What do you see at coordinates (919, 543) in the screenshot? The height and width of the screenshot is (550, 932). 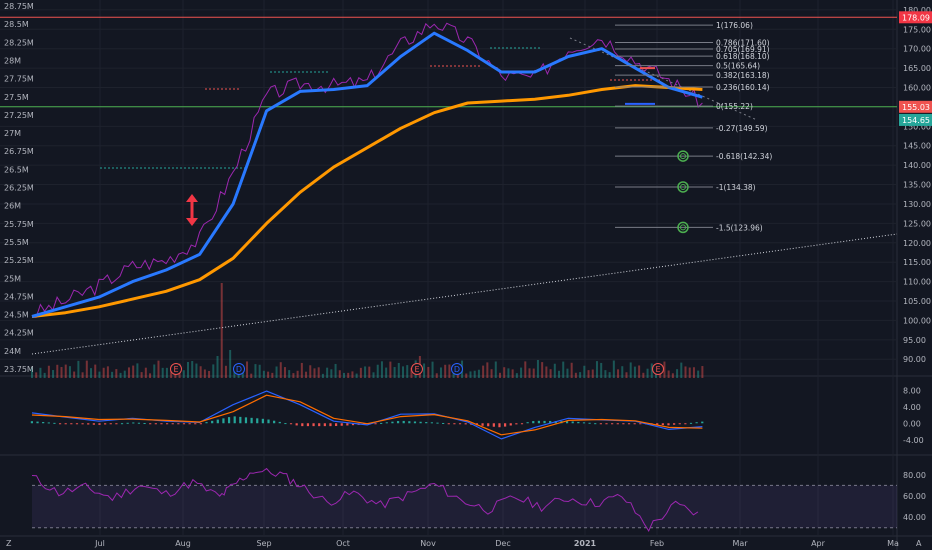 I see `auto-scale-button: A` at bounding box center [919, 543].